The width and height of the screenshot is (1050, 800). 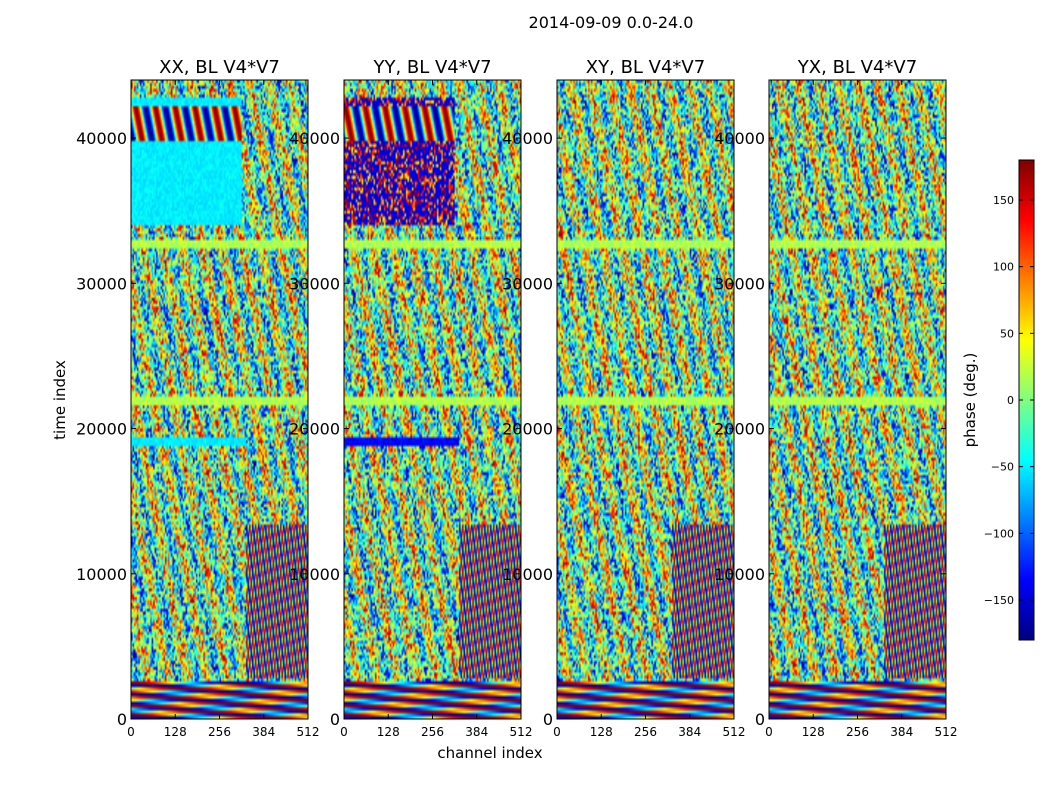 What do you see at coordinates (857, 67) in the screenshot?
I see `panel-title: YX, BL V4*V7` at bounding box center [857, 67].